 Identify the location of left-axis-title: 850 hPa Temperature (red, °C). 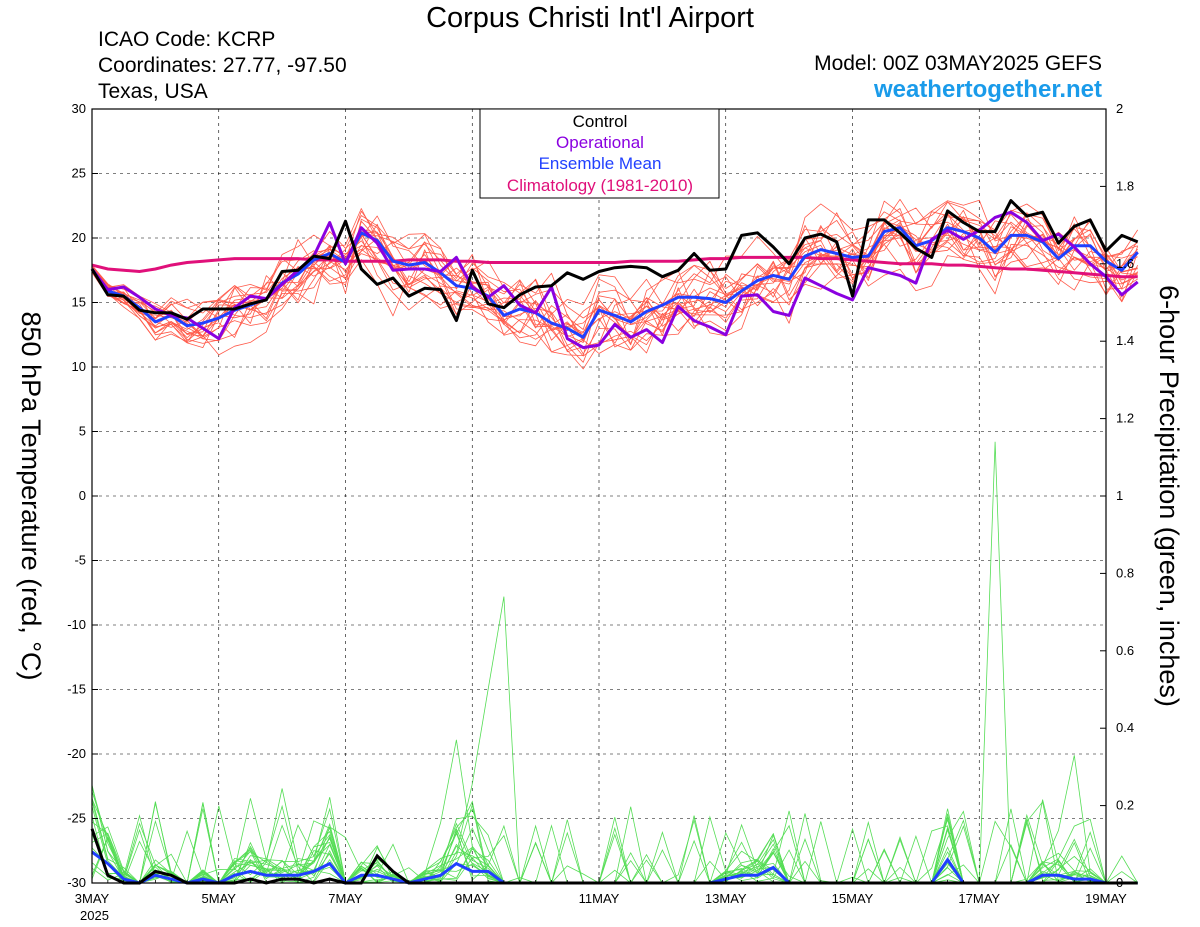
(31, 496).